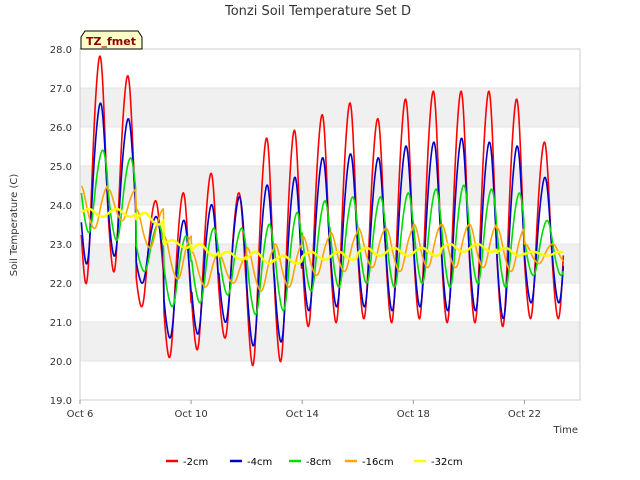 The image size is (640, 480). Describe the element at coordinates (322, 236) in the screenshot. I see `series-line-neg32cm` at that location.